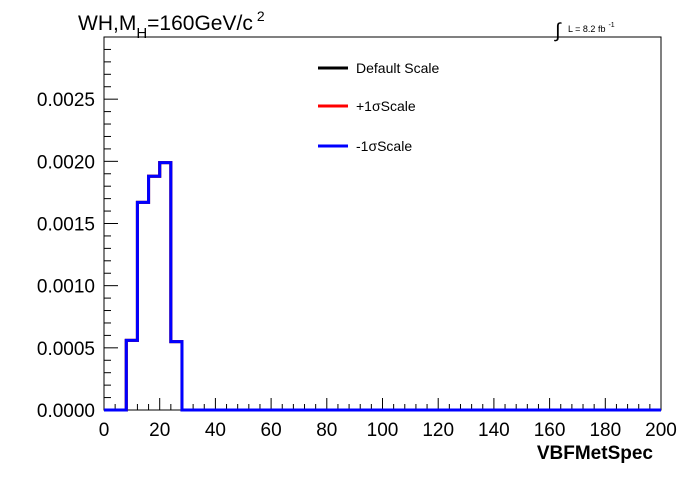 This screenshot has height=477, width=696. What do you see at coordinates (66, 411) in the screenshot?
I see `y-tick-label: 0.0000` at bounding box center [66, 411].